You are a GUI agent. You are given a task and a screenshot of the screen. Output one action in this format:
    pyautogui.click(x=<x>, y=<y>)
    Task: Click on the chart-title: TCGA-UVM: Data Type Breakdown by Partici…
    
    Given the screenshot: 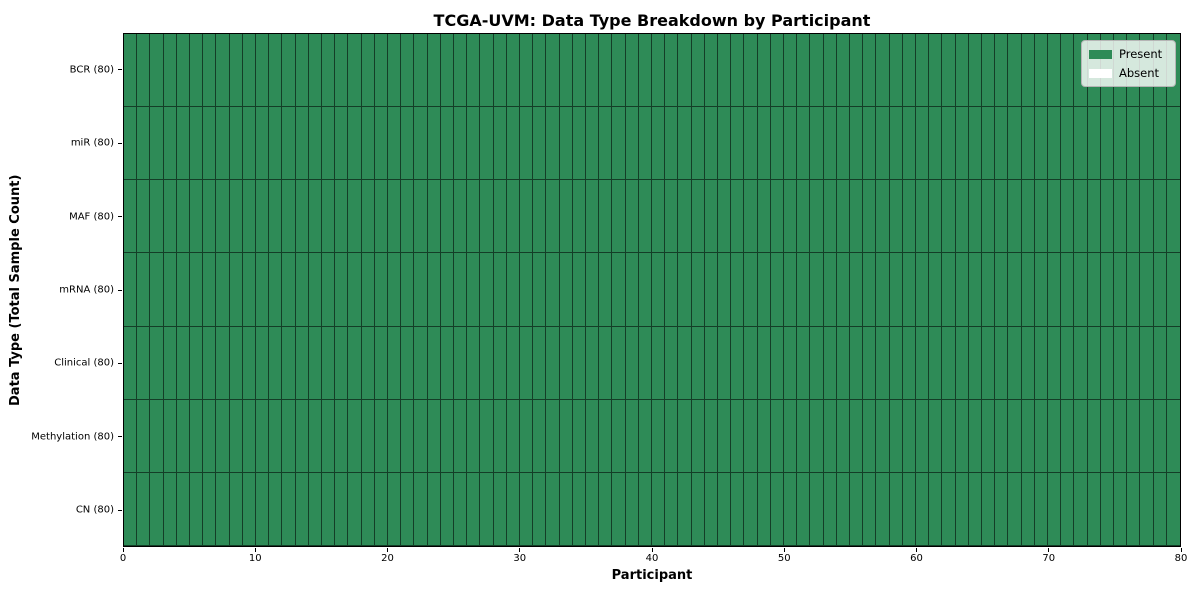 What is the action you would take?
    pyautogui.click(x=652, y=20)
    